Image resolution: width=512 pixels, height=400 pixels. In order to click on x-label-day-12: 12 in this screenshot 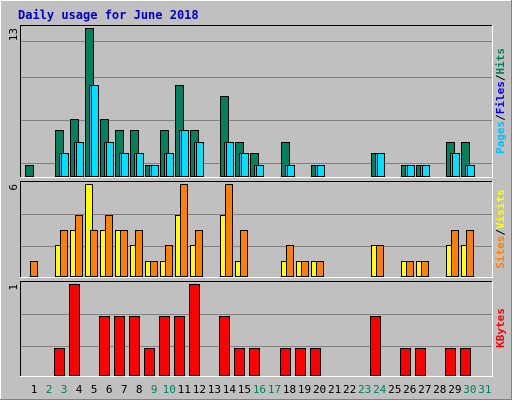, I will do `click(199, 389)`.